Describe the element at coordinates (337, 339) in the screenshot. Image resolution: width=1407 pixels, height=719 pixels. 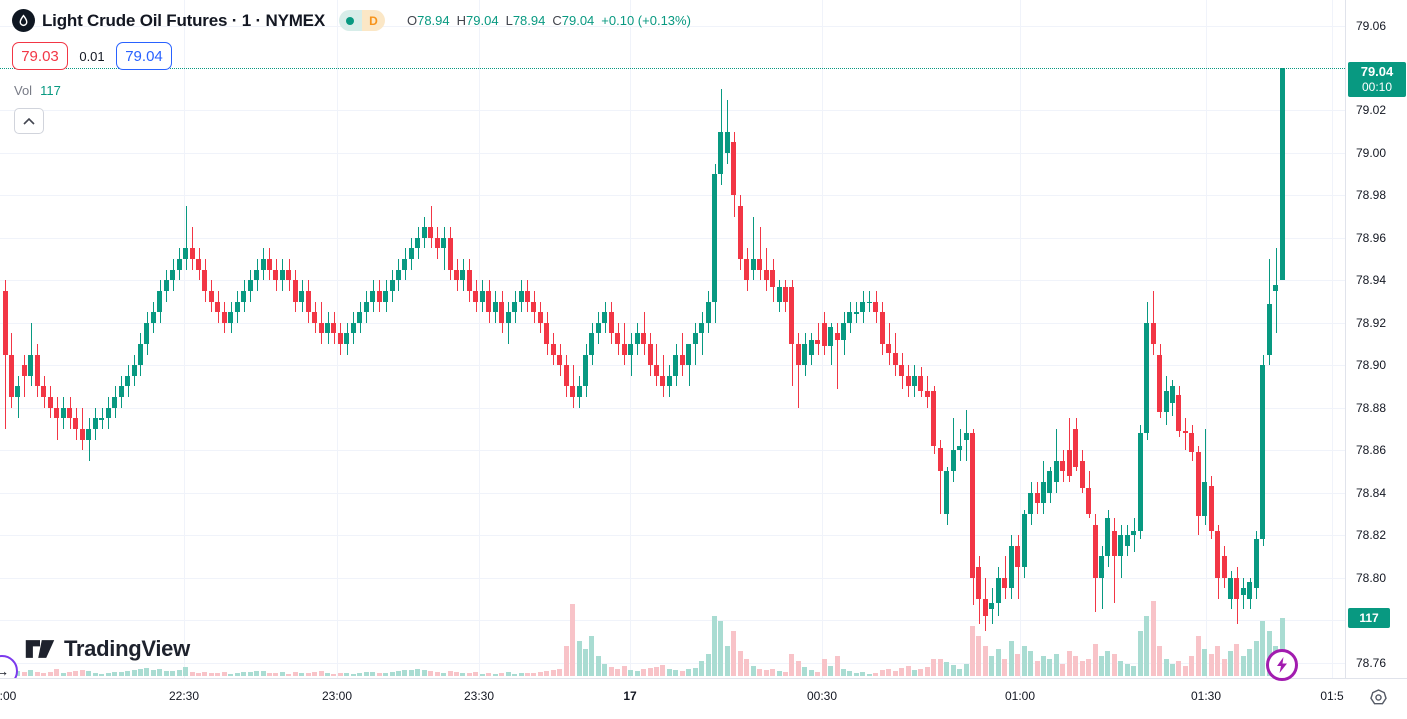
I see `gridline-vertical` at that location.